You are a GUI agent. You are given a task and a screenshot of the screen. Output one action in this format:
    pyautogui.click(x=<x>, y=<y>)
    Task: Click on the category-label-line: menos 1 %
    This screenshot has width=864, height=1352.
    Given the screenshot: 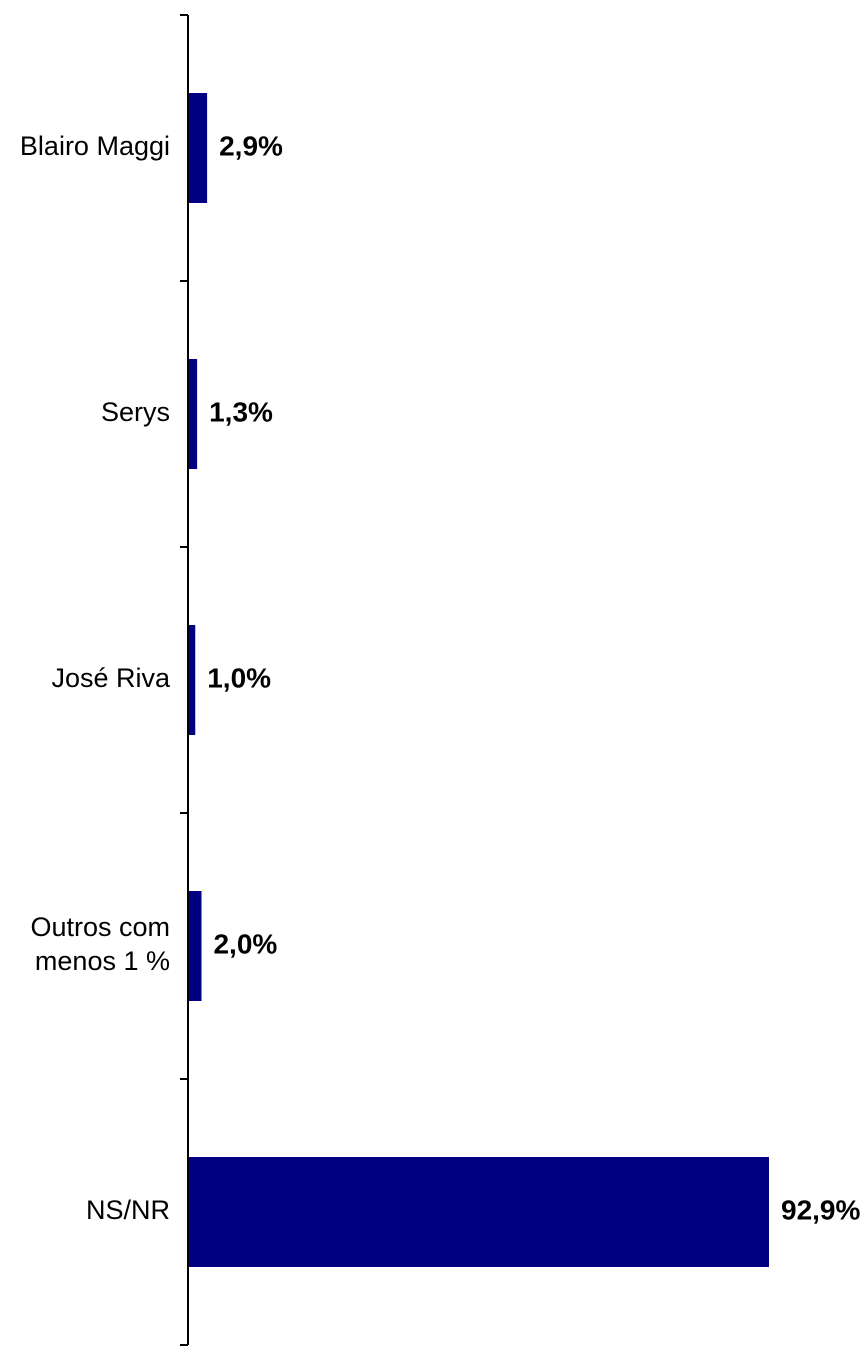 What is the action you would take?
    pyautogui.click(x=102, y=961)
    